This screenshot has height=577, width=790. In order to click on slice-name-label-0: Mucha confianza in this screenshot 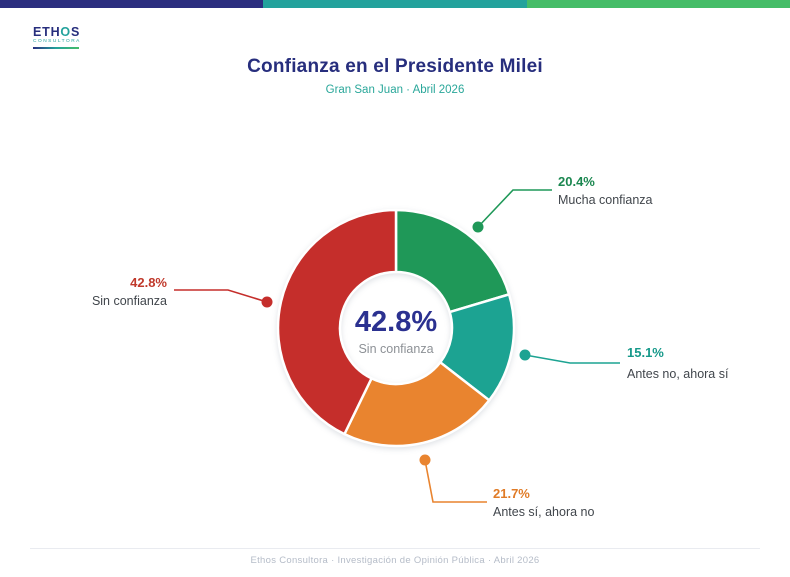, I will do `click(605, 200)`.